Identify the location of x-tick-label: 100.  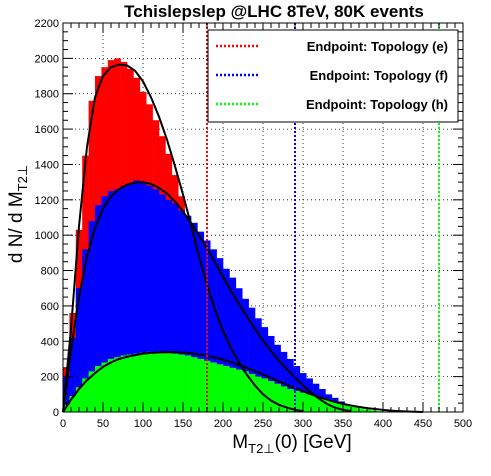
(143, 424).